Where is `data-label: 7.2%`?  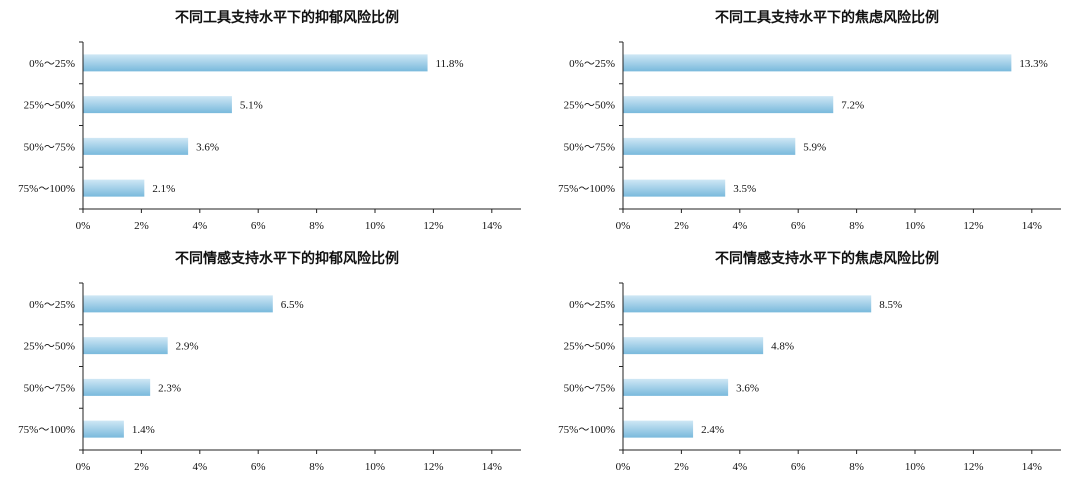 data-label: 7.2% is located at coordinates (852, 106).